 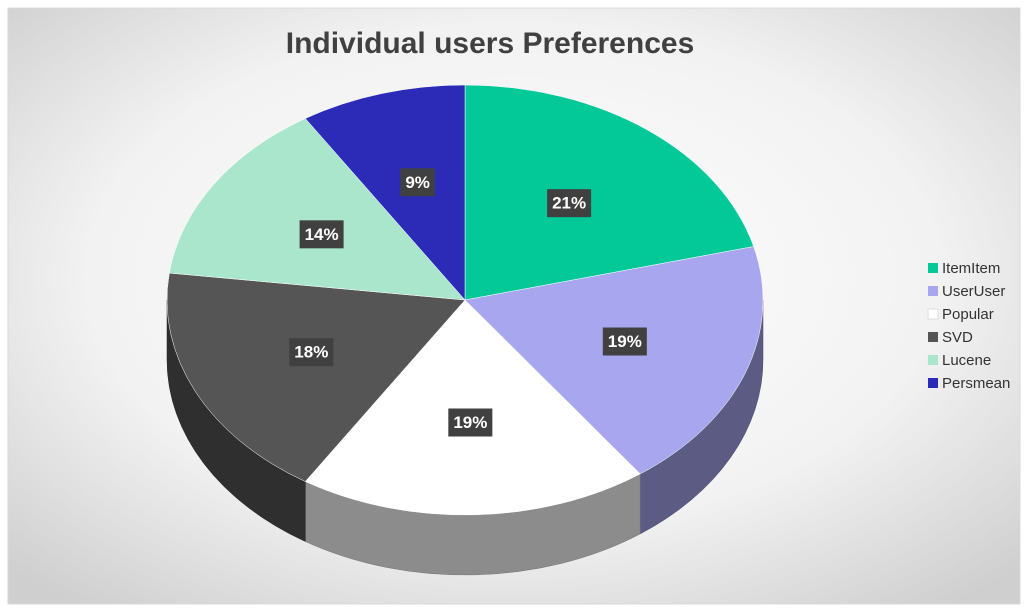 What do you see at coordinates (973, 291) in the screenshot?
I see `legend-label: UserUser` at bounding box center [973, 291].